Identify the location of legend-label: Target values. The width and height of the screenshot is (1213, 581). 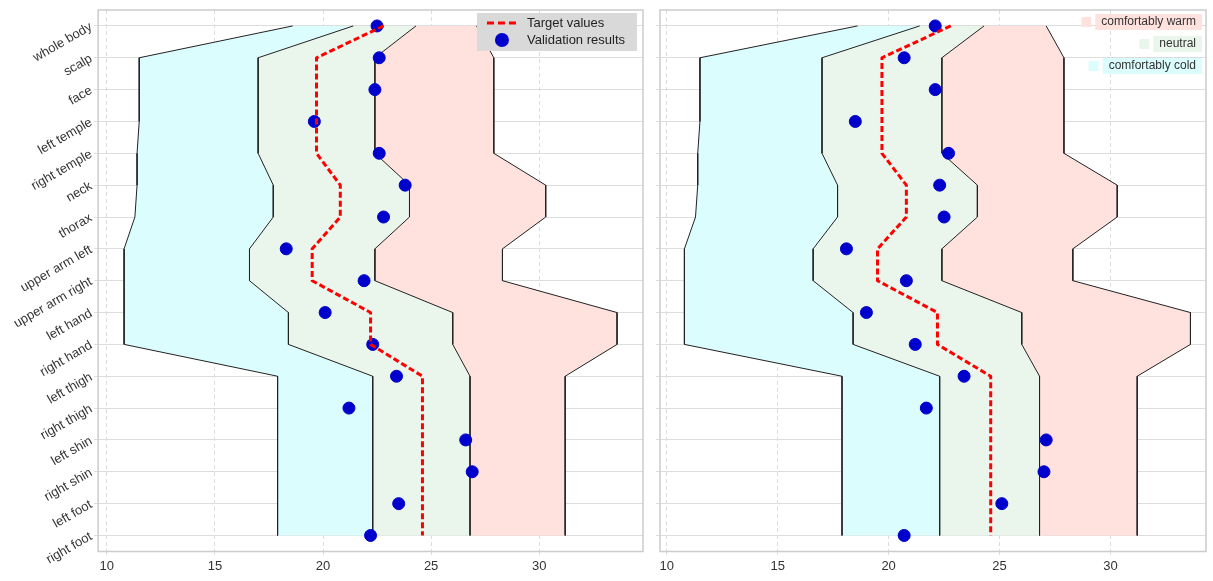
(565, 22).